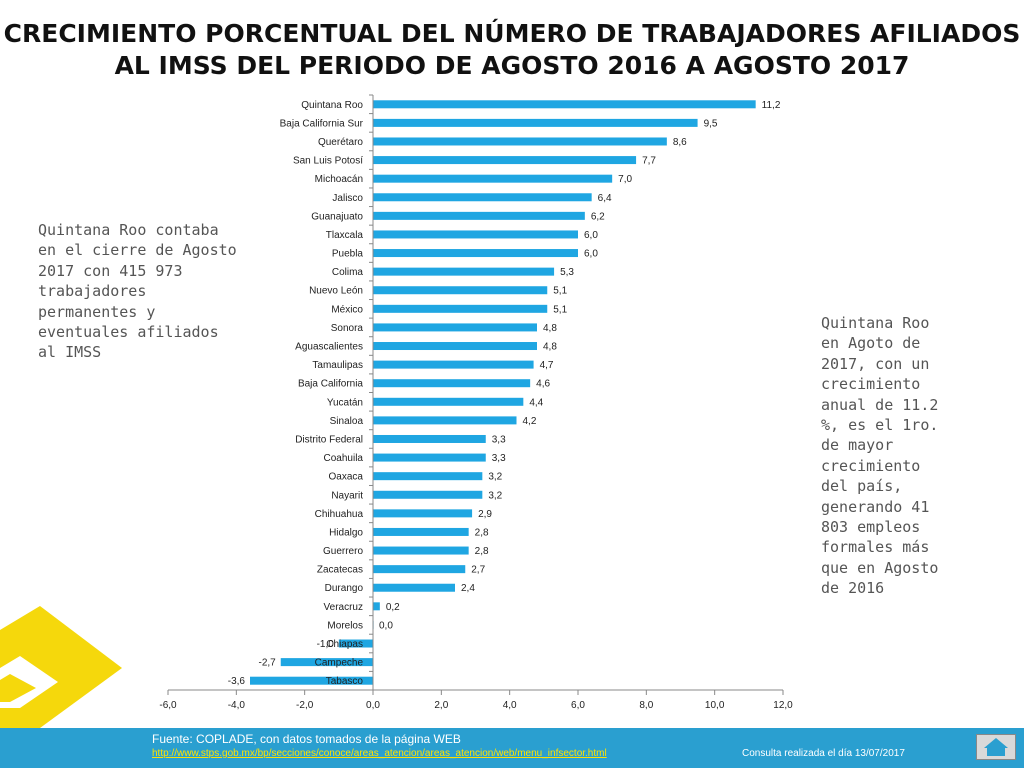 The height and width of the screenshot is (768, 1024). I want to click on home-icon, so click(996, 747).